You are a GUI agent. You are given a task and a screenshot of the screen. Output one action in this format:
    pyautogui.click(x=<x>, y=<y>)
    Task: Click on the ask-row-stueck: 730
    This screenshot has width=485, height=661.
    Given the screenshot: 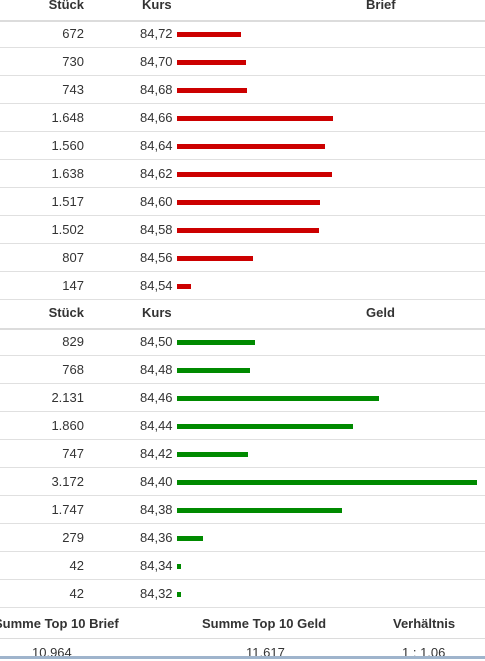 What is the action you would take?
    pyautogui.click(x=73, y=61)
    